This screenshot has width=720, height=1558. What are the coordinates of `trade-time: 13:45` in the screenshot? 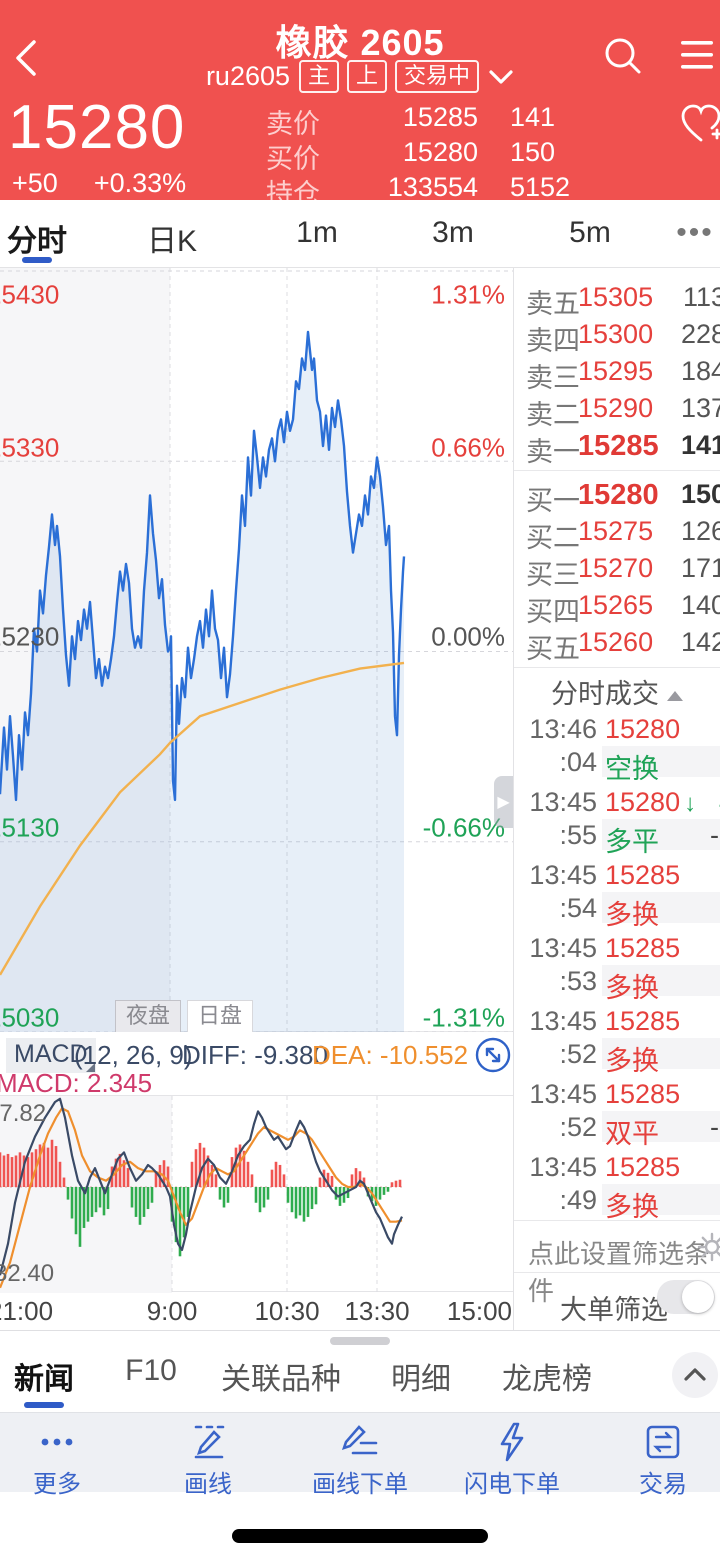 It's located at (563, 875).